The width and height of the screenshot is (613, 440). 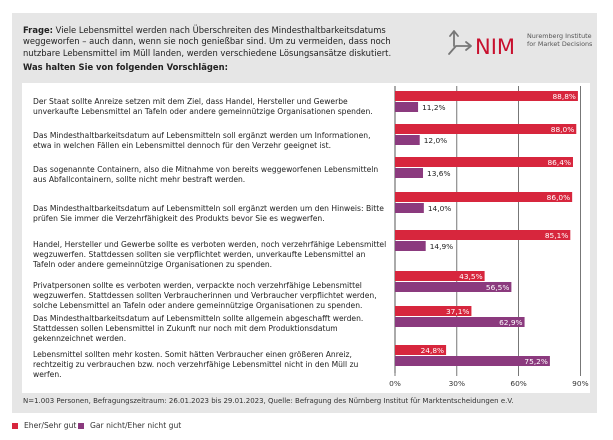 I want to click on legend-item-negative: Gar nicht/Eher nicht gut, so click(x=129, y=425).